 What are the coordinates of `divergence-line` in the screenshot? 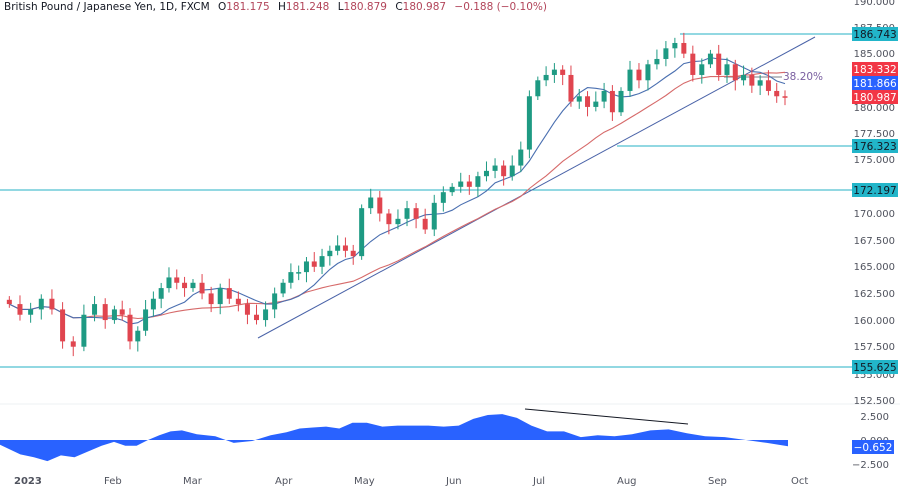 It's located at (606, 416).